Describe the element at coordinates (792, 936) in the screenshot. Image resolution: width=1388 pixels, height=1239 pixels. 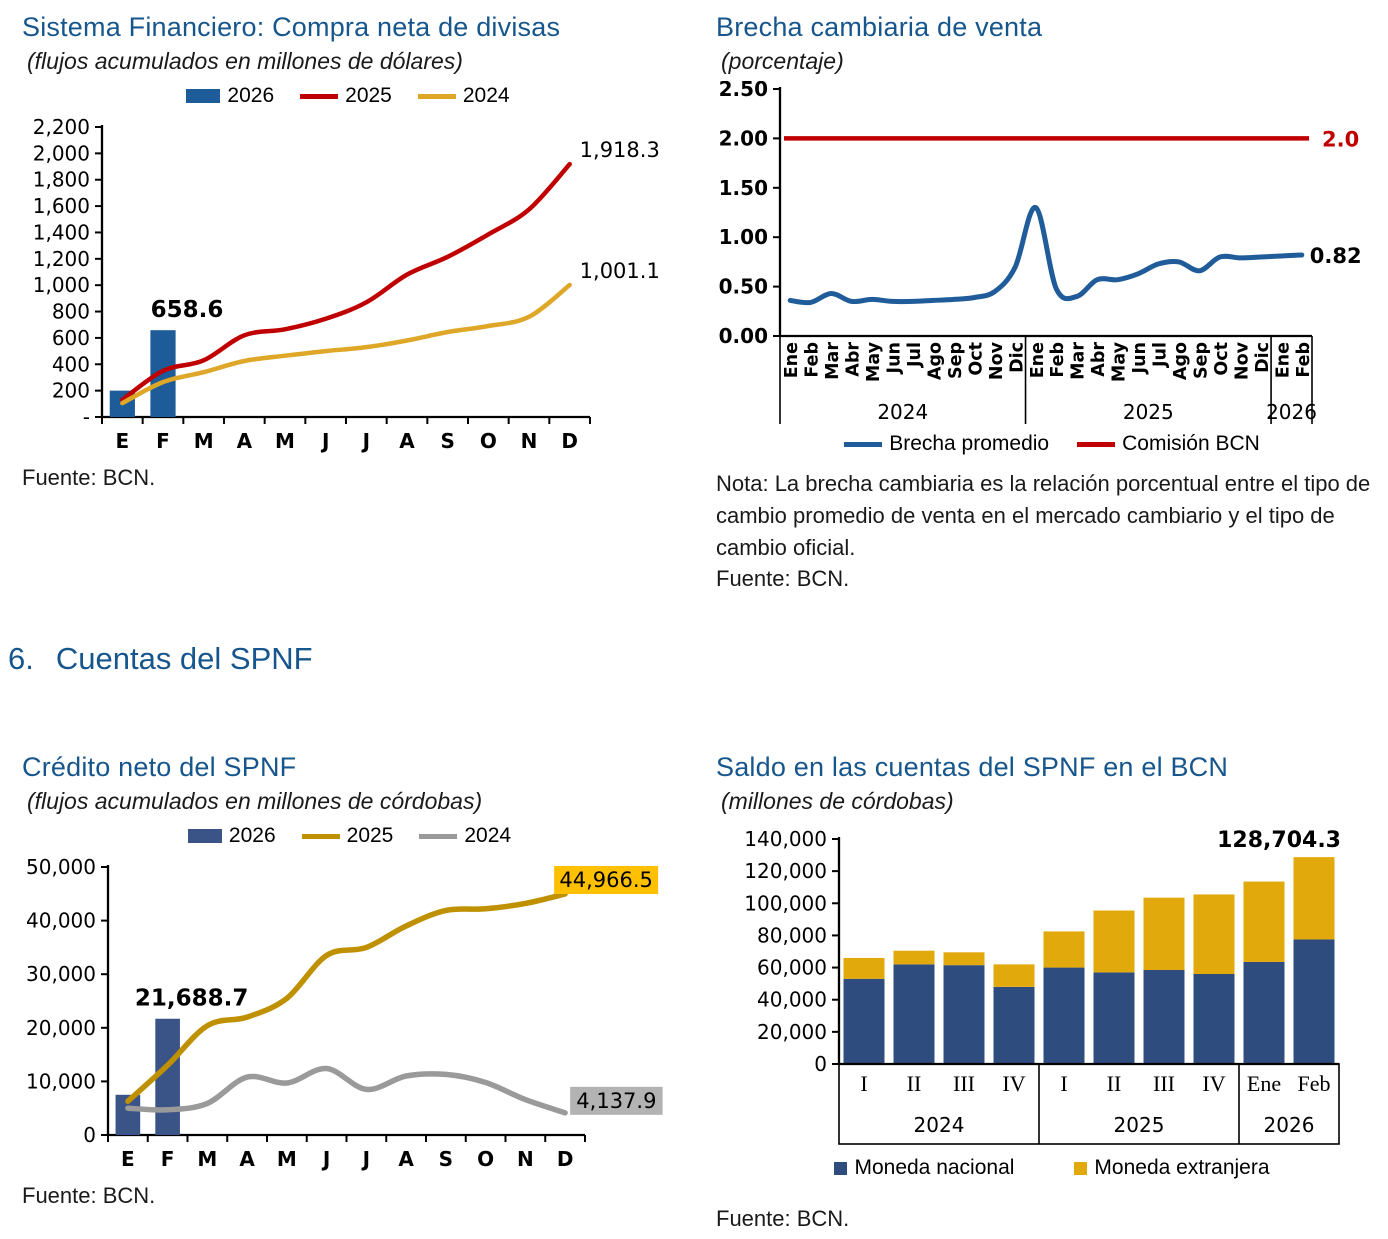
I see `svg-text: 80,000` at that location.